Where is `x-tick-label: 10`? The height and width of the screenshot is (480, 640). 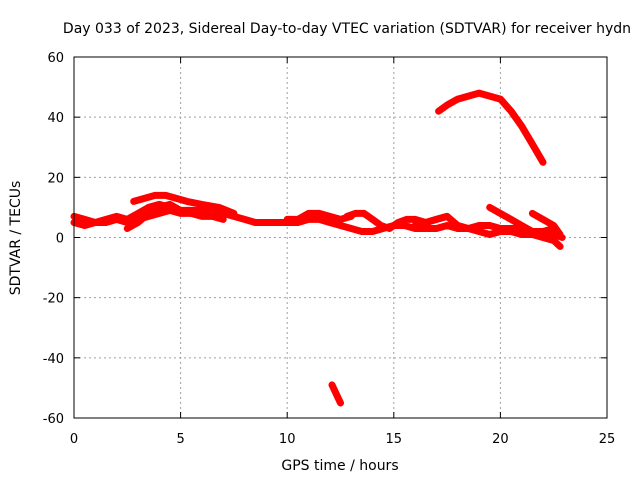
x-tick-label: 10 is located at coordinates (287, 439).